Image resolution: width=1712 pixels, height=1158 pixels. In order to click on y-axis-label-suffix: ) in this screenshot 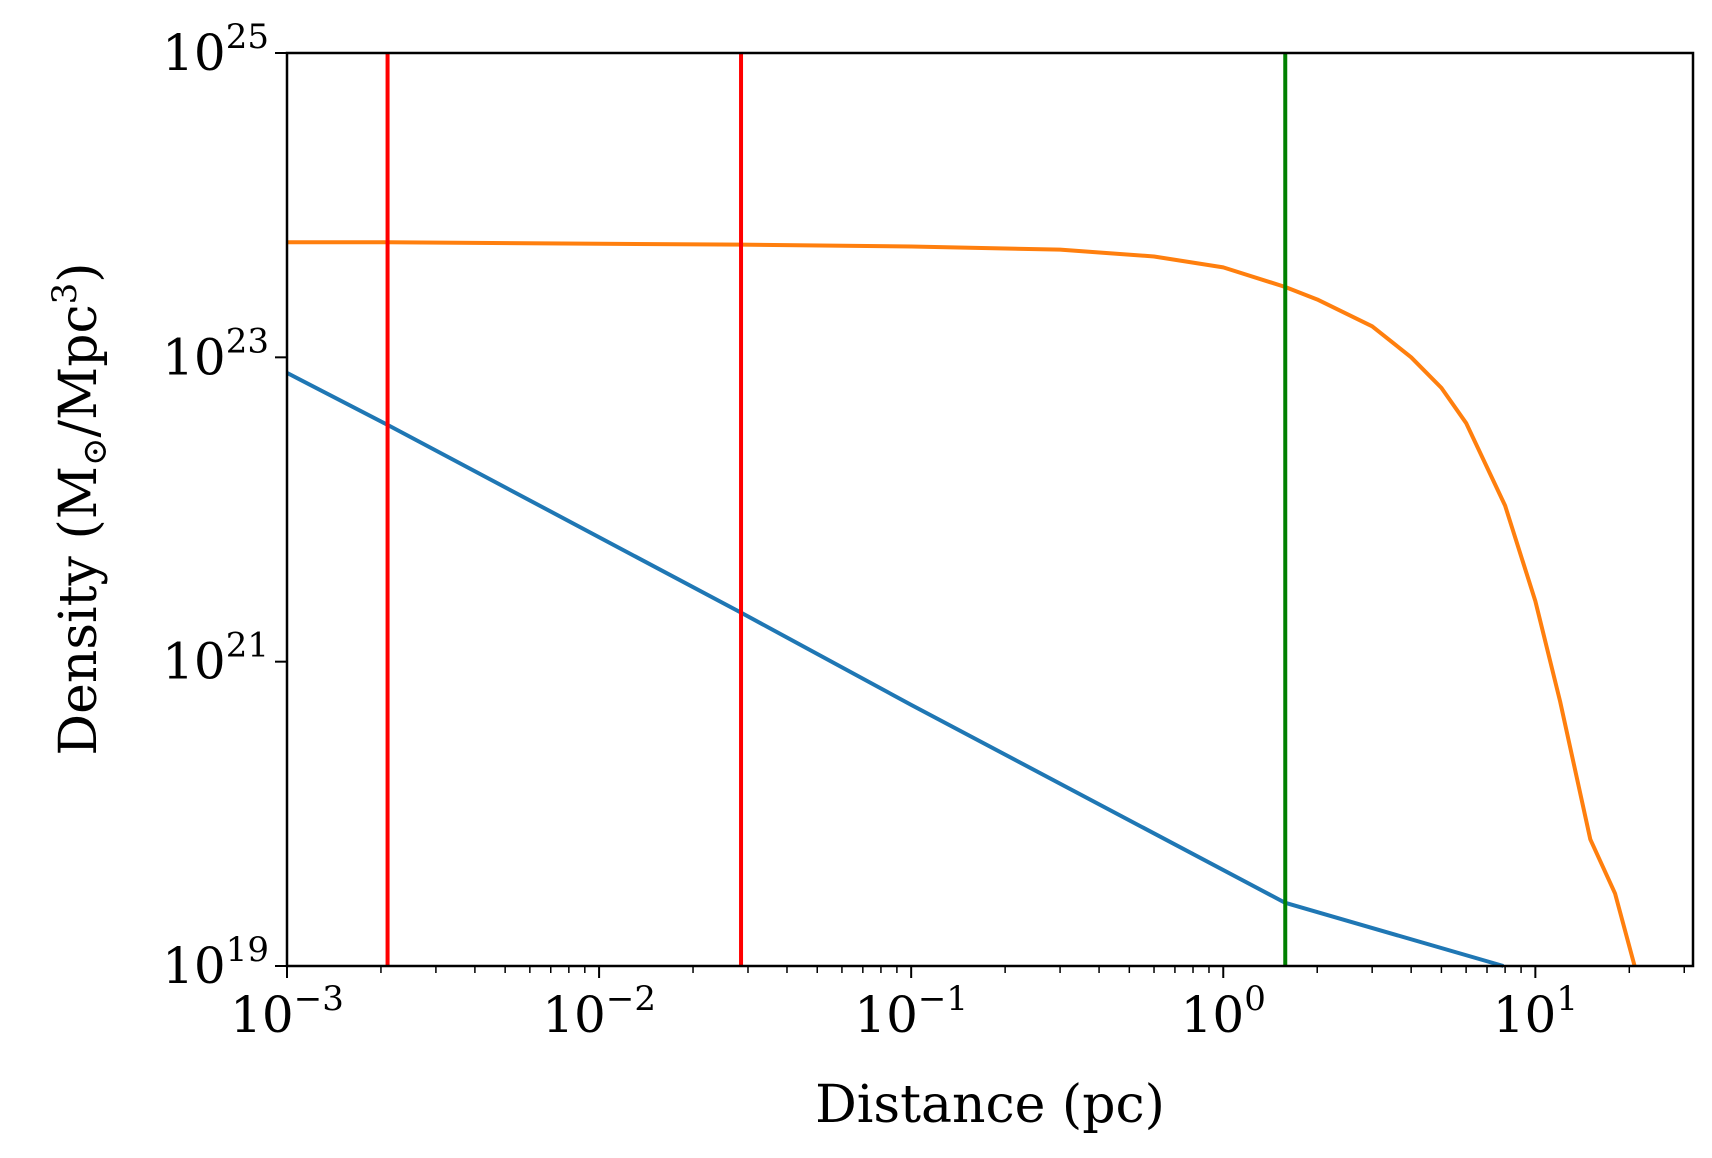, I will do `click(79, 272)`.